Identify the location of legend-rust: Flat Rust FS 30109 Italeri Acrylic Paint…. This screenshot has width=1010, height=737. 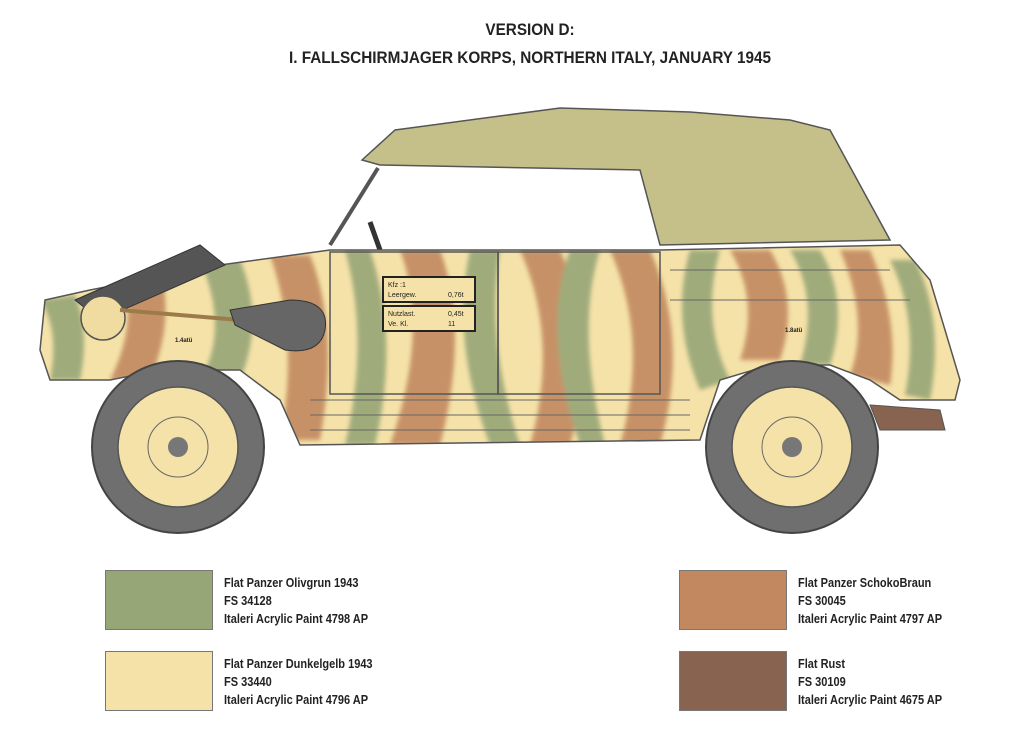
(870, 682).